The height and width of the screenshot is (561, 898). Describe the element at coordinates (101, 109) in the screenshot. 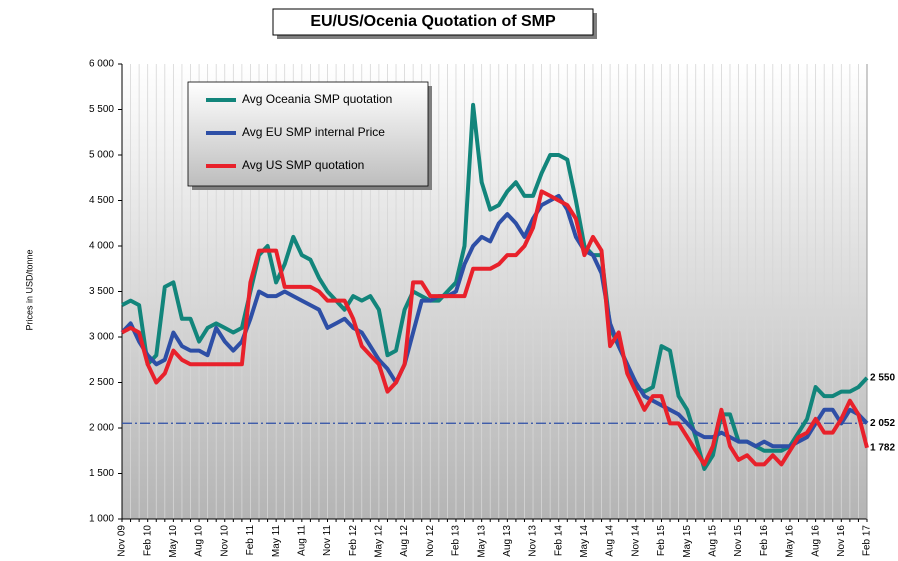

I see `y-tick-label: 5 500` at that location.